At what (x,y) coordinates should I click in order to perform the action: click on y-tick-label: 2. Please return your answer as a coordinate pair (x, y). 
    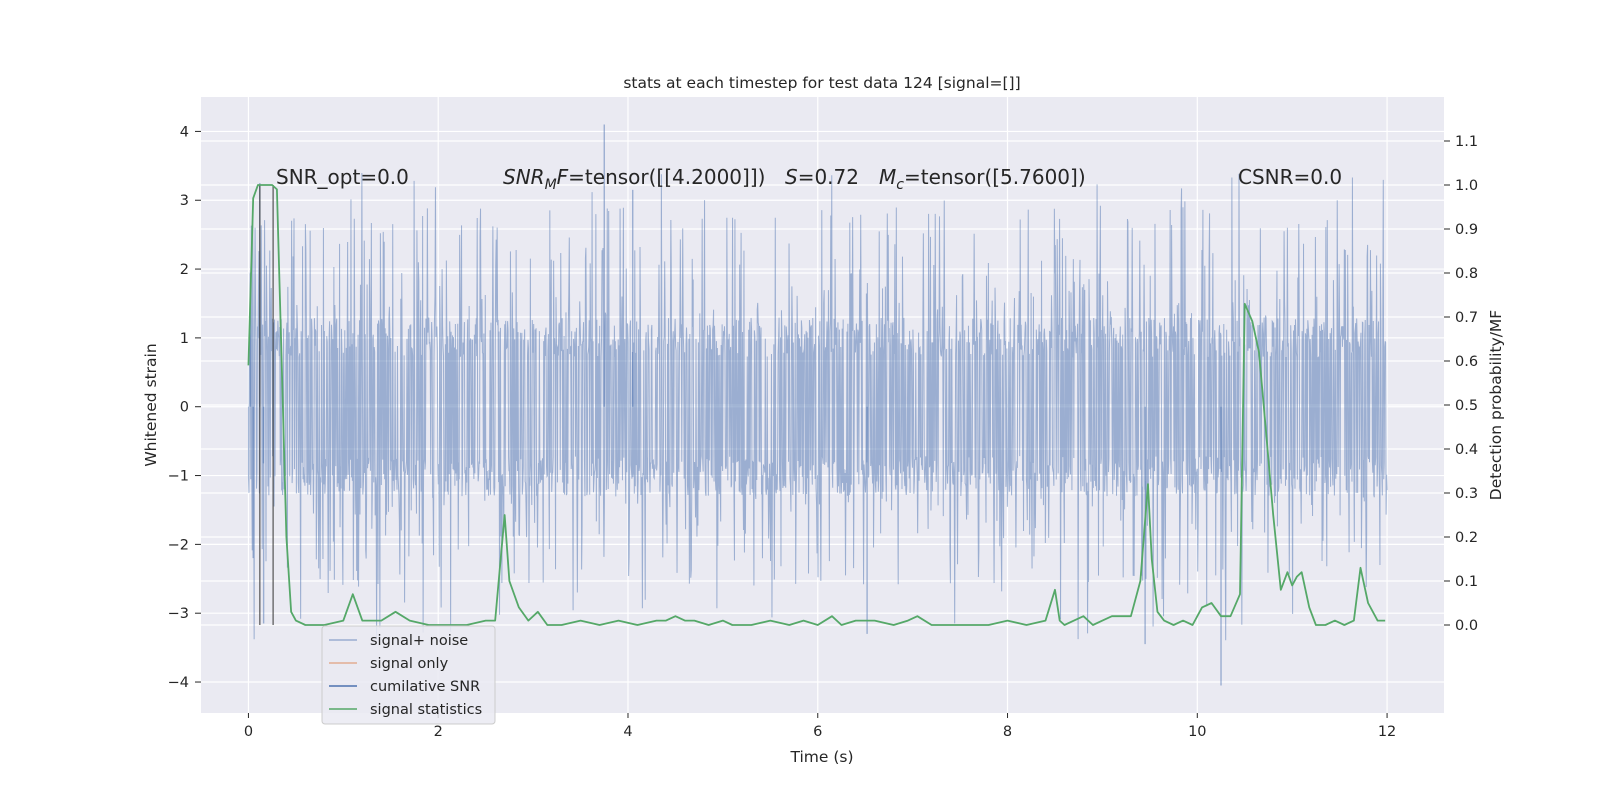
    Looking at the image, I should click on (184, 270).